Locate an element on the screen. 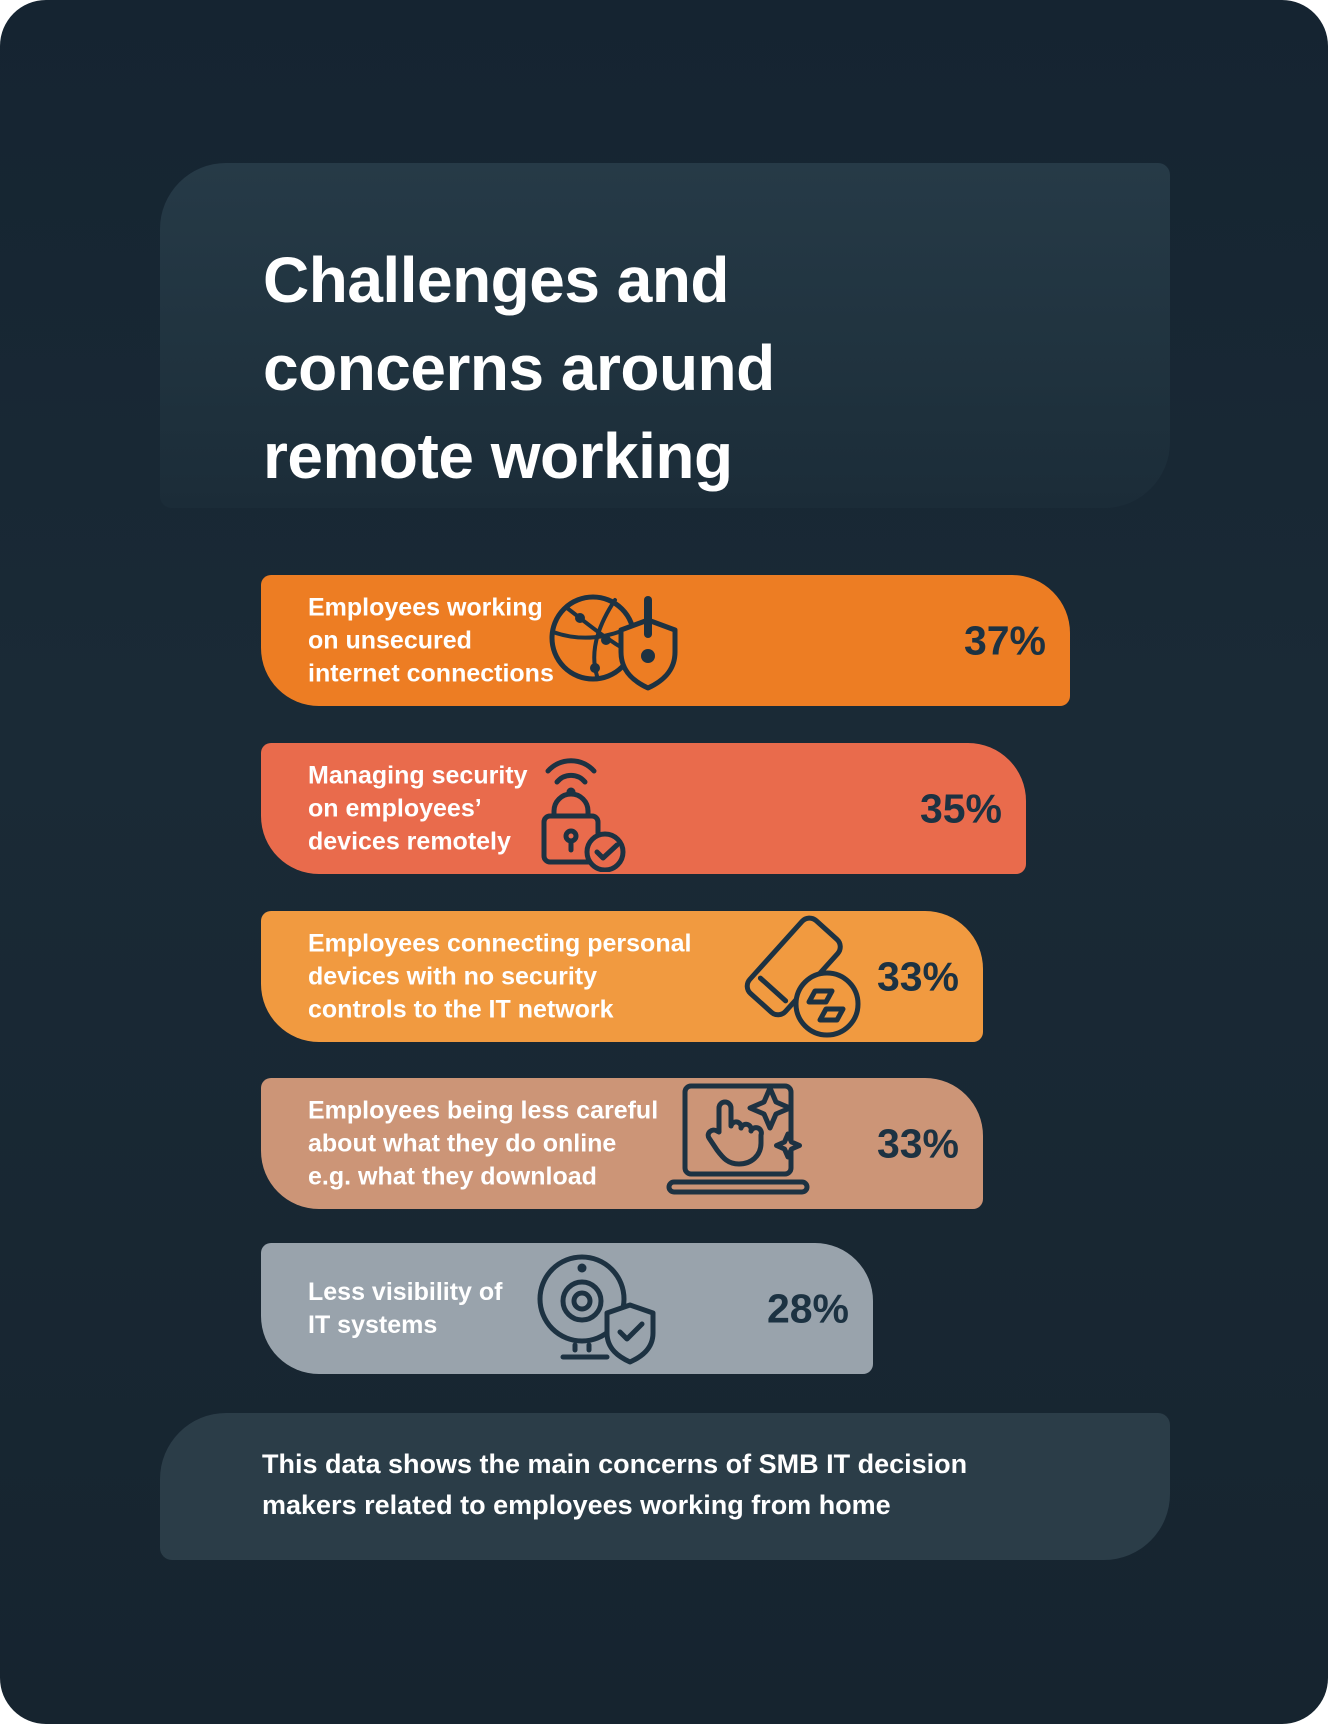 This screenshot has width=1328, height=1724. webcam-shield-check-icon is located at coordinates (596, 1309).